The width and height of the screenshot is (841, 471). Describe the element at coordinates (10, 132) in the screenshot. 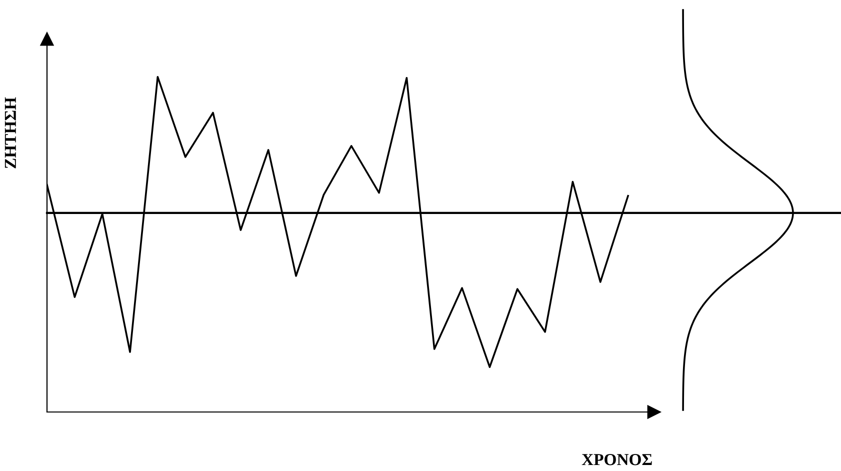

I see `y-axis-title: ΖΗΤΗΣΗ` at that location.